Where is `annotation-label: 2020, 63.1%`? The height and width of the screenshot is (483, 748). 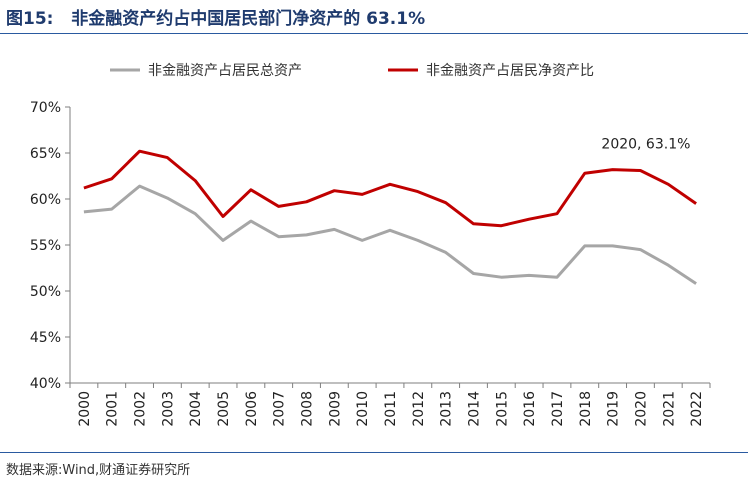
annotation-label: 2020, 63.1% is located at coordinates (645, 144).